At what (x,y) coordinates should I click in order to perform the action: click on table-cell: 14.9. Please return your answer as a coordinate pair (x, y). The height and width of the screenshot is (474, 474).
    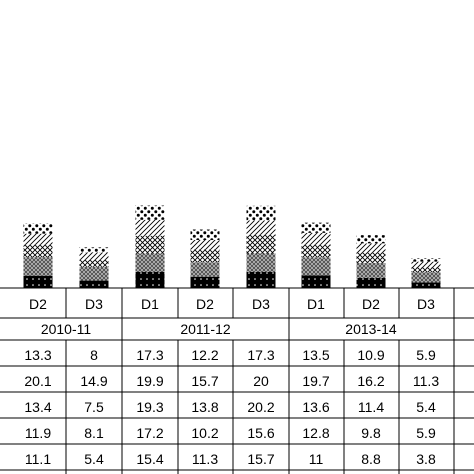
    Looking at the image, I should click on (93, 381).